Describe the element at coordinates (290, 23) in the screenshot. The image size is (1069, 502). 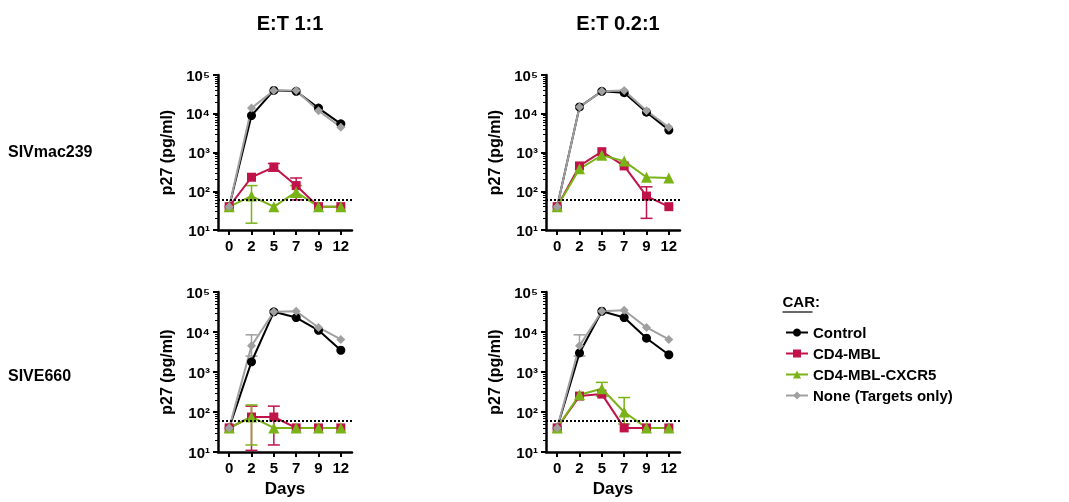
I see `chart-title: E:T 1:1` at that location.